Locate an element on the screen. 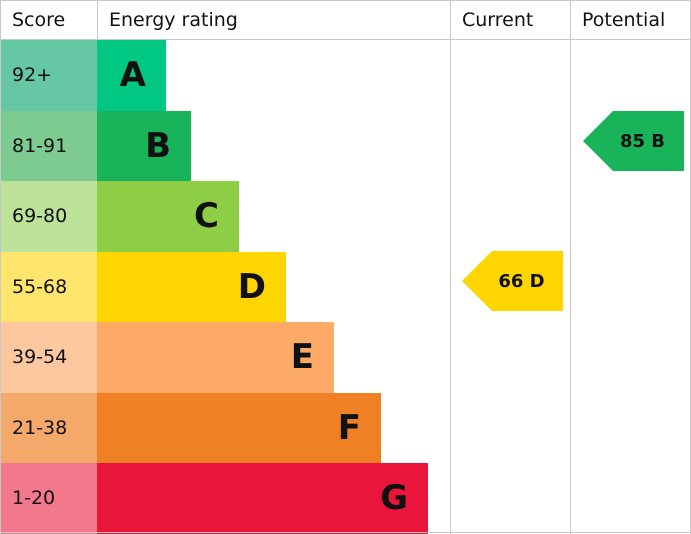  band-score: 92+ is located at coordinates (48, 75).